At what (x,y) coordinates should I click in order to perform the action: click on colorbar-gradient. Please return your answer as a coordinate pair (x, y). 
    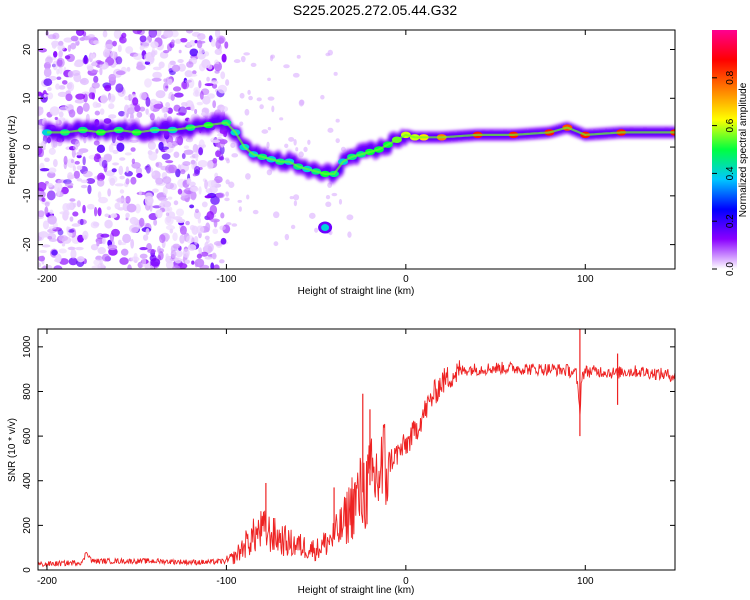
    Looking at the image, I should click on (724, 149).